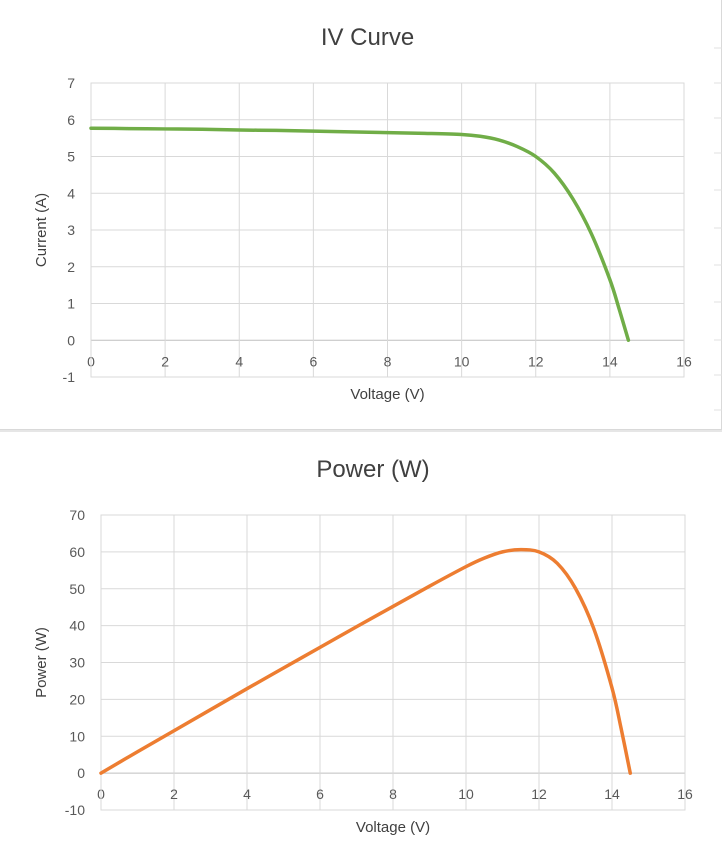 The image size is (722, 864). Describe the element at coordinates (372, 469) in the screenshot. I see `chart-title: Power (W)` at that location.